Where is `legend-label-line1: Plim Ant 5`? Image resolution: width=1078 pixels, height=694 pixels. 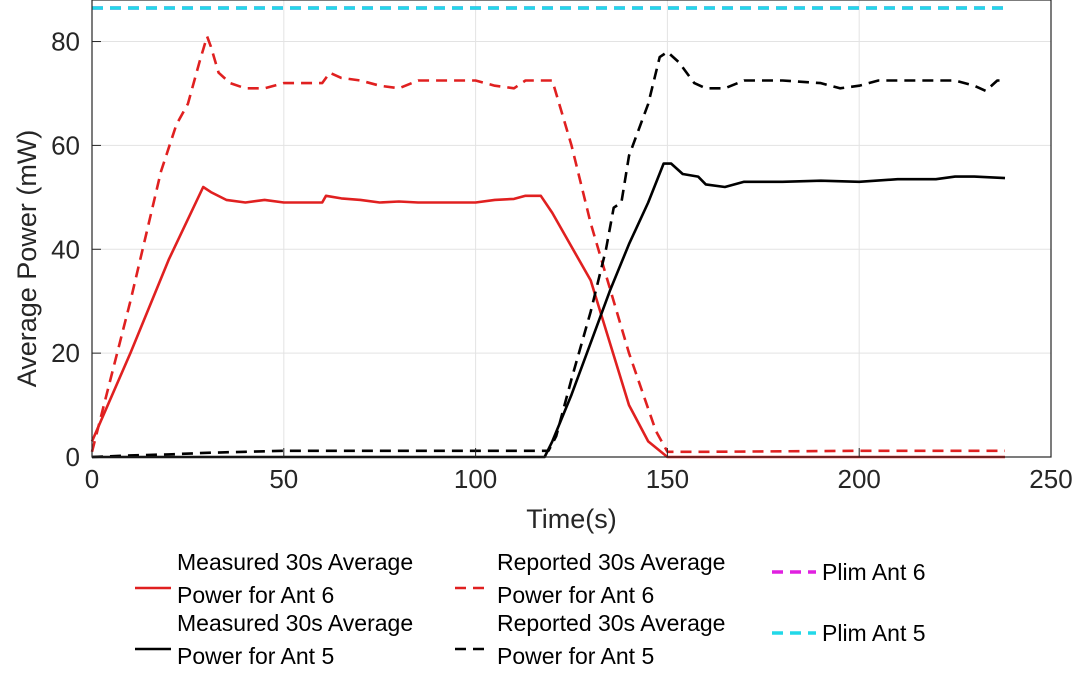
legend-label-line1: Plim Ant 5 is located at coordinates (874, 633).